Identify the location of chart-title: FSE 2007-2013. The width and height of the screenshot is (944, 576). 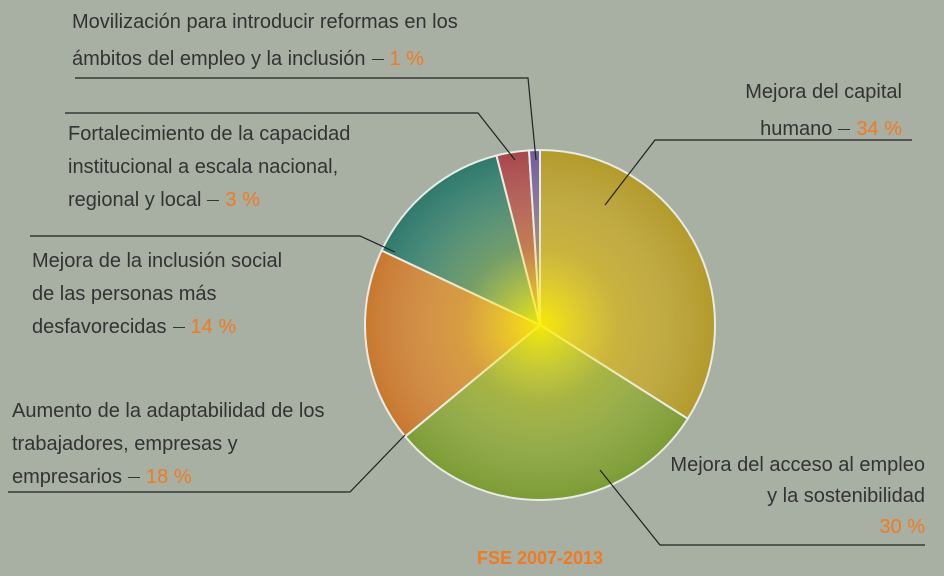
(540, 558).